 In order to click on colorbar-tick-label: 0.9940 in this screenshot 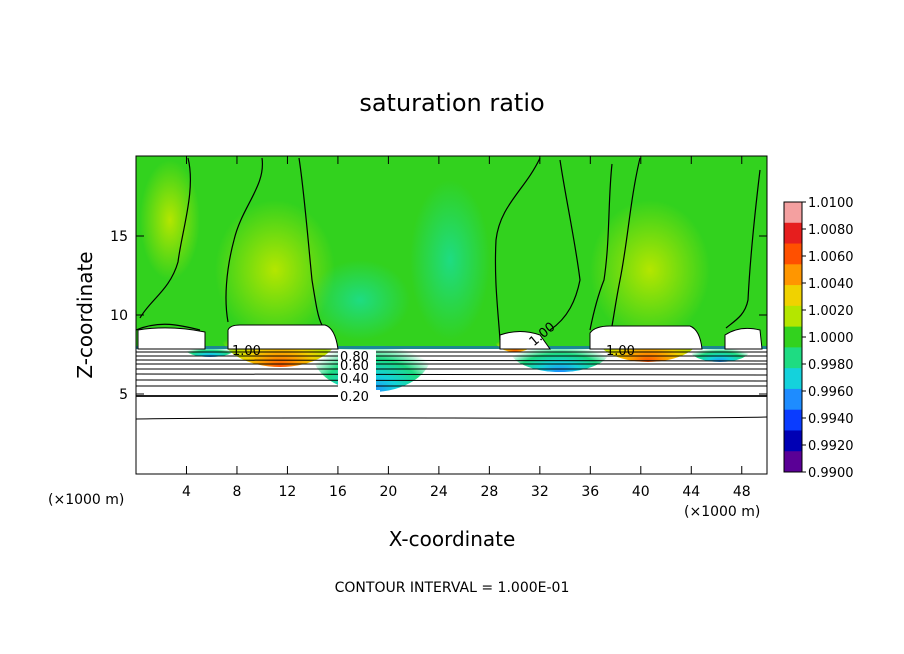, I will do `click(831, 419)`.